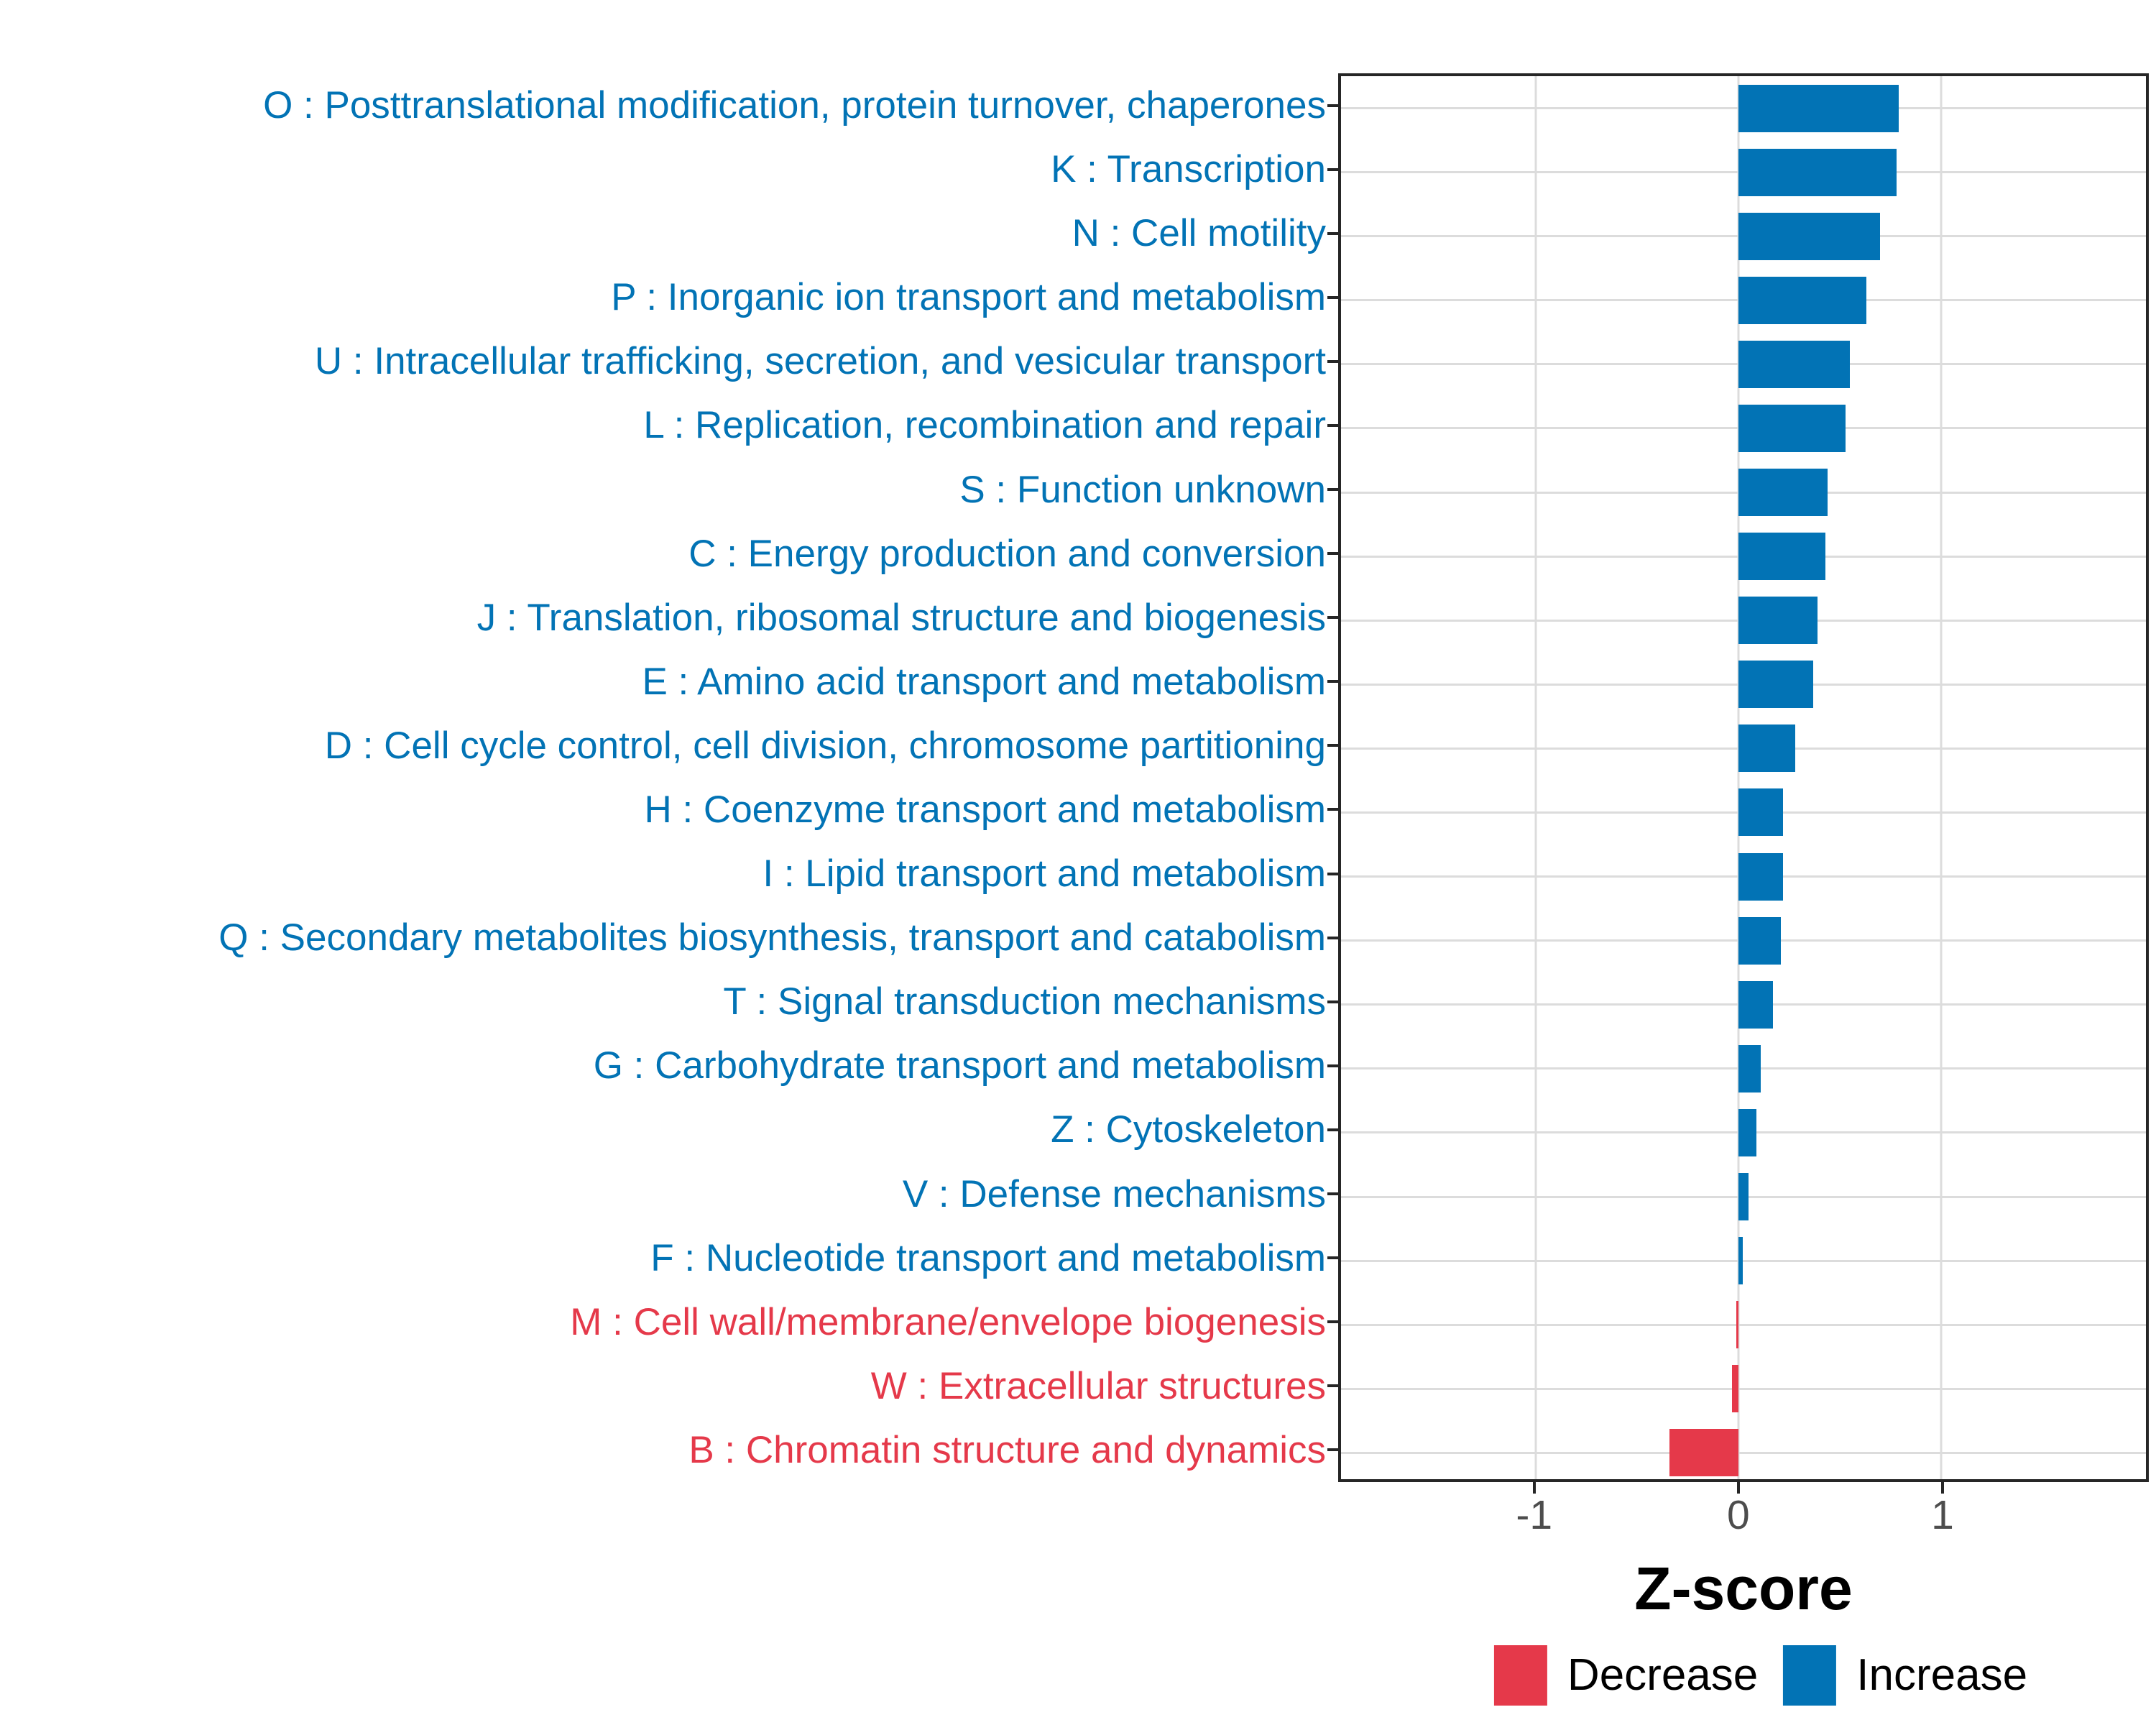  Describe the element at coordinates (1943, 1515) in the screenshot. I see `x-tick-label: 1` at that location.